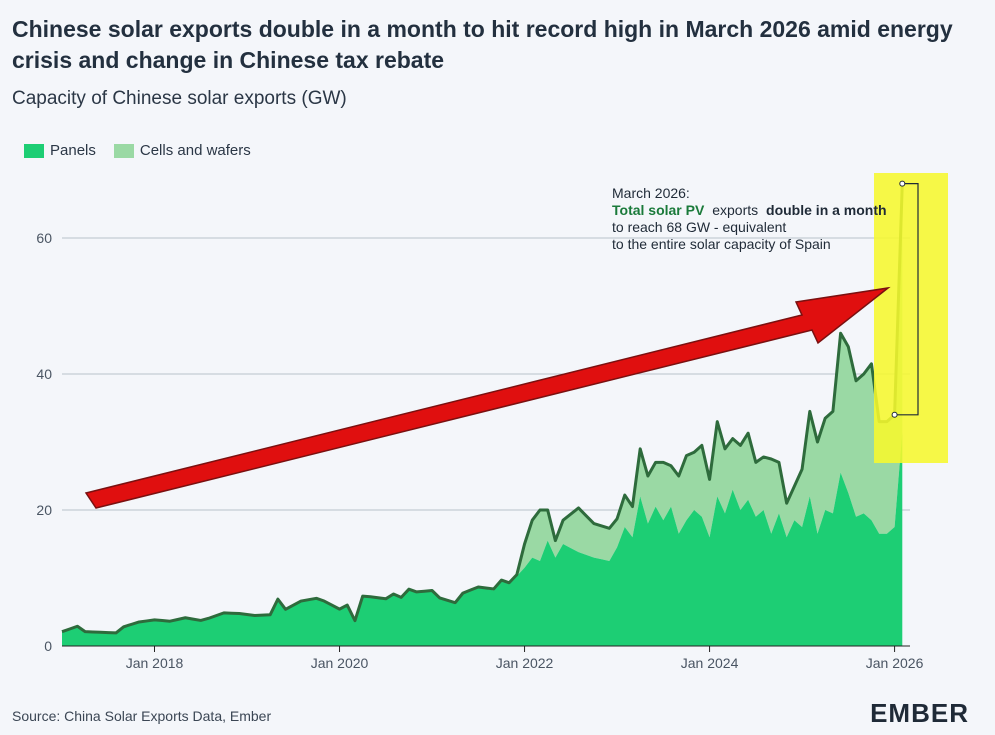 Image resolution: width=995 pixels, height=735 pixels. What do you see at coordinates (658, 210) in the screenshot?
I see `annotation-accent-text: Total solar PV` at bounding box center [658, 210].